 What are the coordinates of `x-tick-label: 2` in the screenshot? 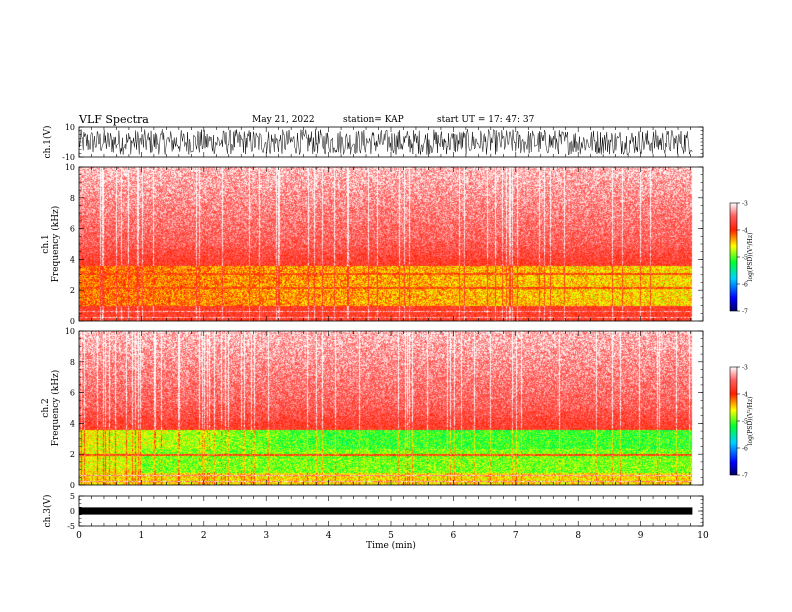 It's located at (204, 536).